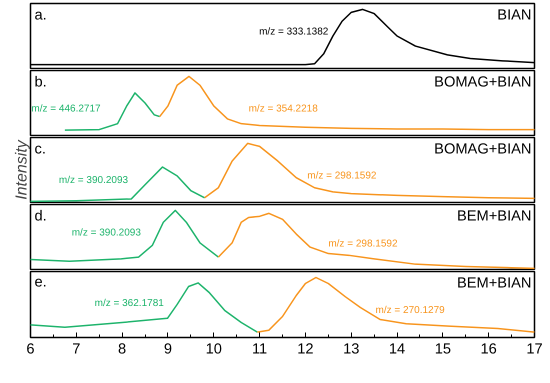 This screenshot has height=383, width=550. I want to click on x-tick-label: 15, so click(443, 350).